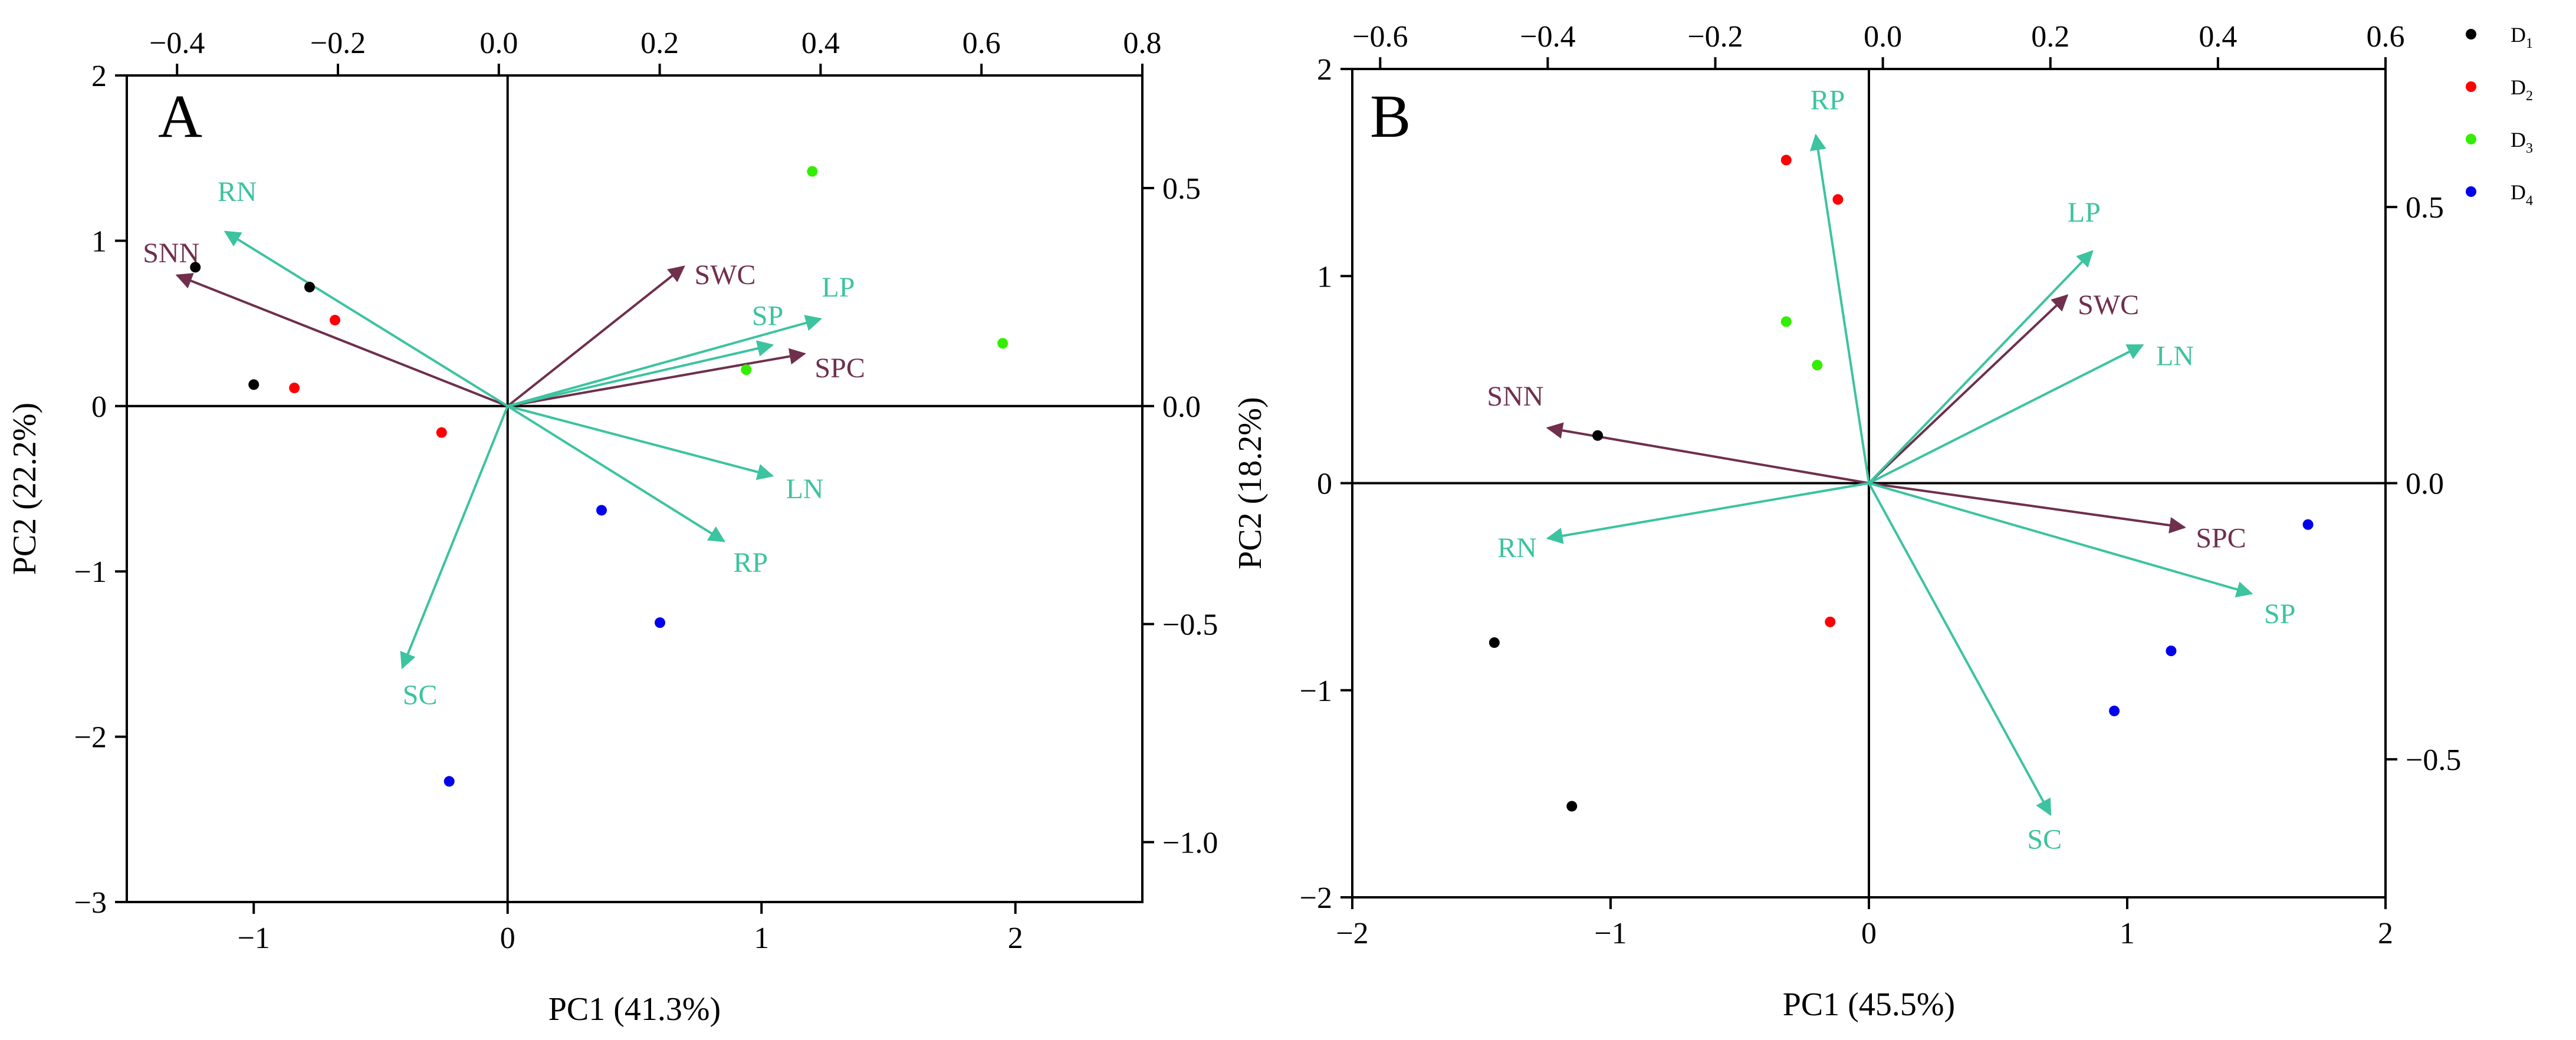  Describe the element at coordinates (1390, 116) in the screenshot. I see `panel-letter: B` at that location.